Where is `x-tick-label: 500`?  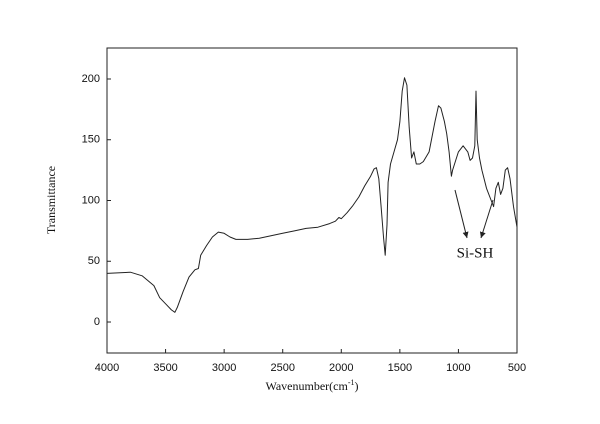 x-tick-label: 500 is located at coordinates (517, 368).